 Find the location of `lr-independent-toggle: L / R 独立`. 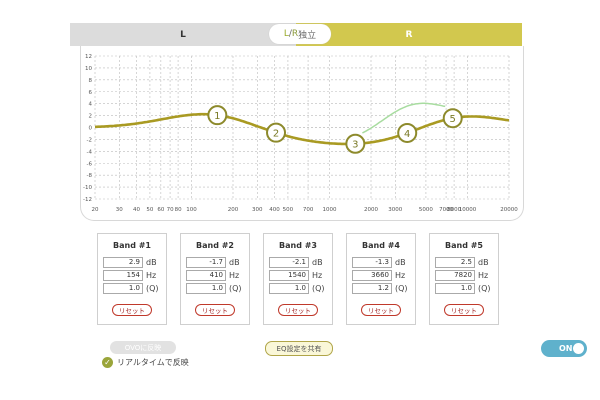

lr-independent-toggle: L / R 独立 is located at coordinates (300, 34).